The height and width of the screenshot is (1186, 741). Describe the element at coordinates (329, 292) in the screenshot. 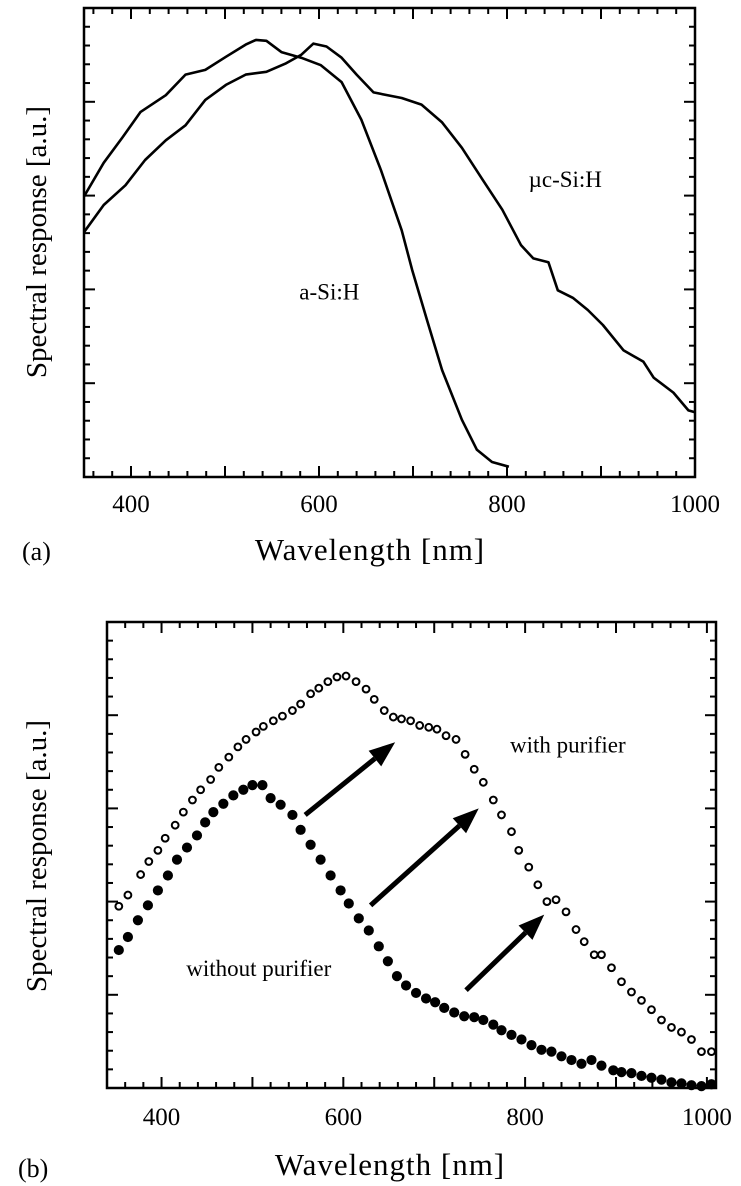

I see `annotation-label: a-Si:H` at that location.